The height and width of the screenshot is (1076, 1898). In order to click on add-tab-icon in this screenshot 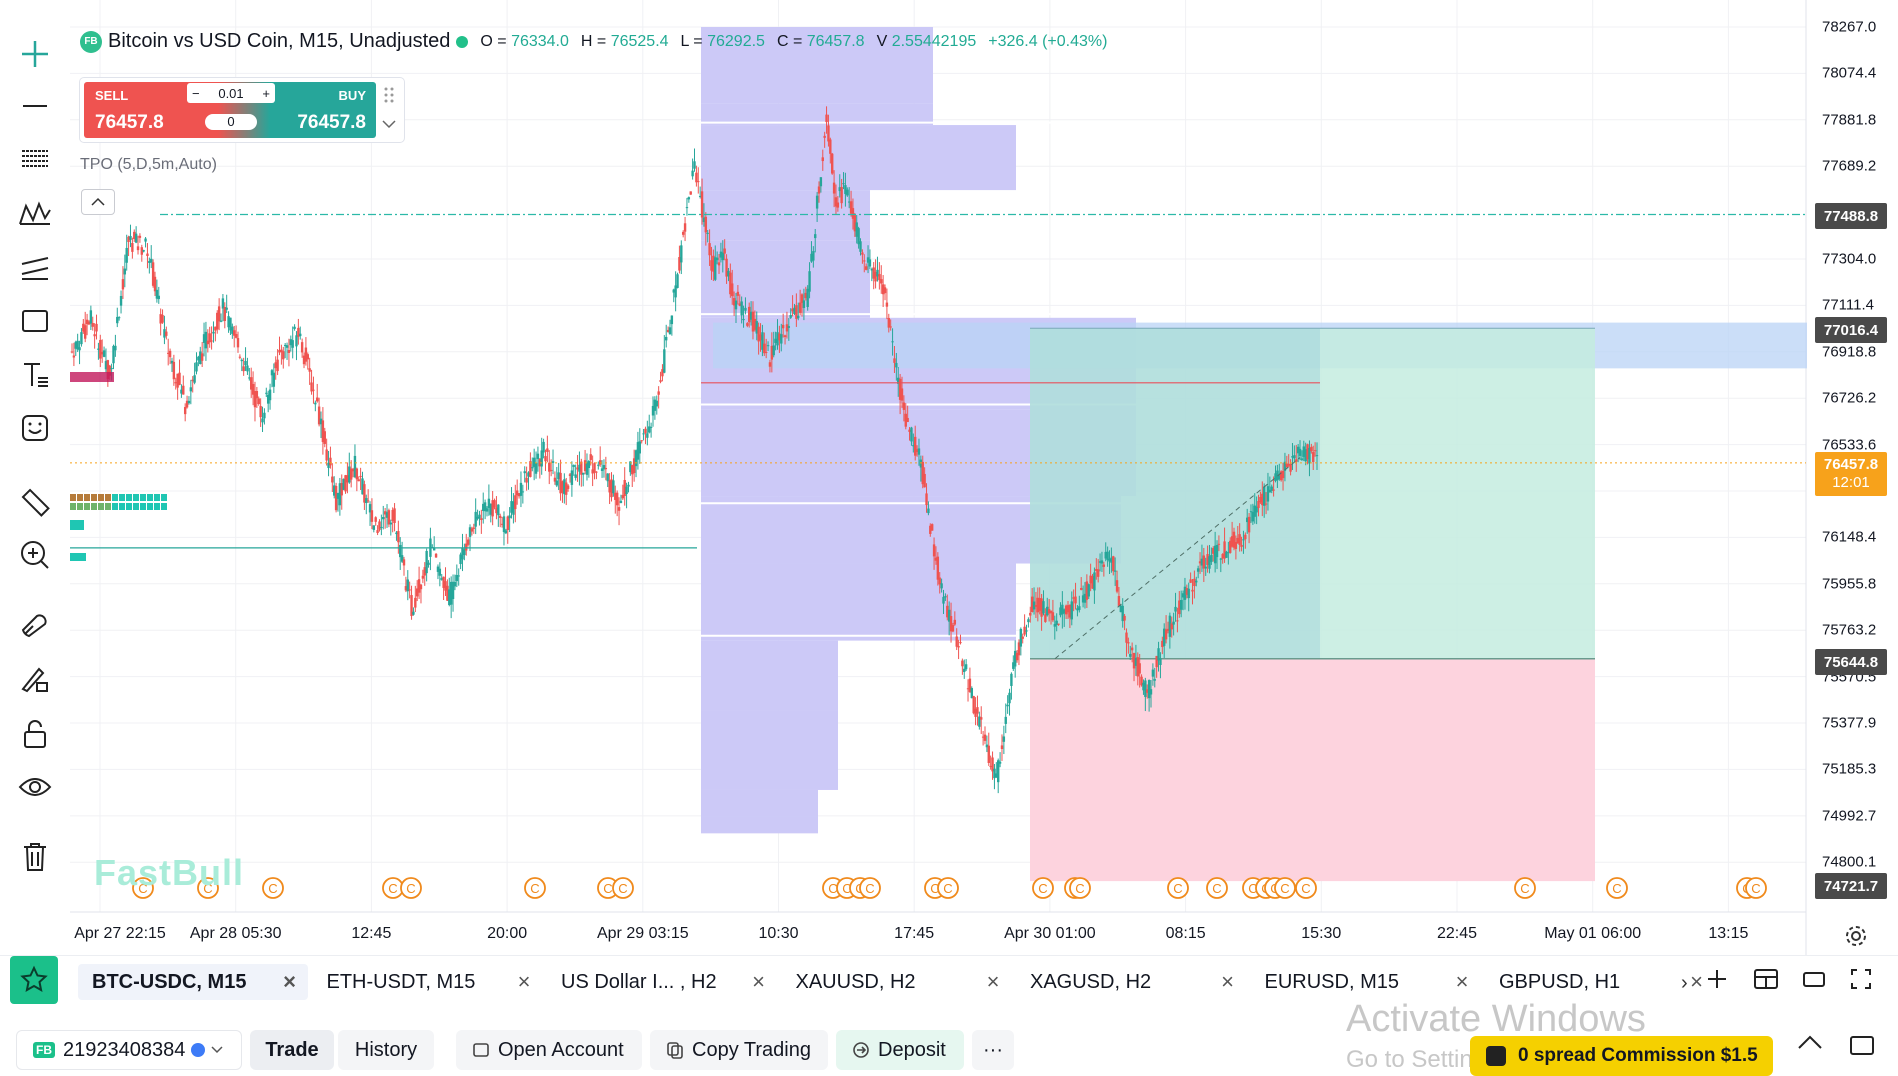, I will do `click(1717, 981)`.